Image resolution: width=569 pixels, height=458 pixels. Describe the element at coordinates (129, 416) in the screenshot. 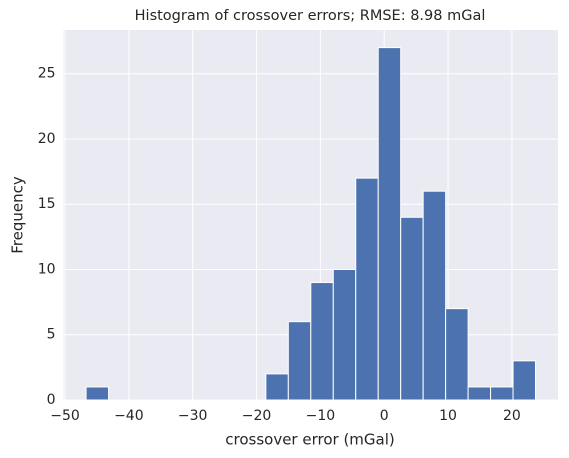

I see `x-tick-label: −40` at that location.